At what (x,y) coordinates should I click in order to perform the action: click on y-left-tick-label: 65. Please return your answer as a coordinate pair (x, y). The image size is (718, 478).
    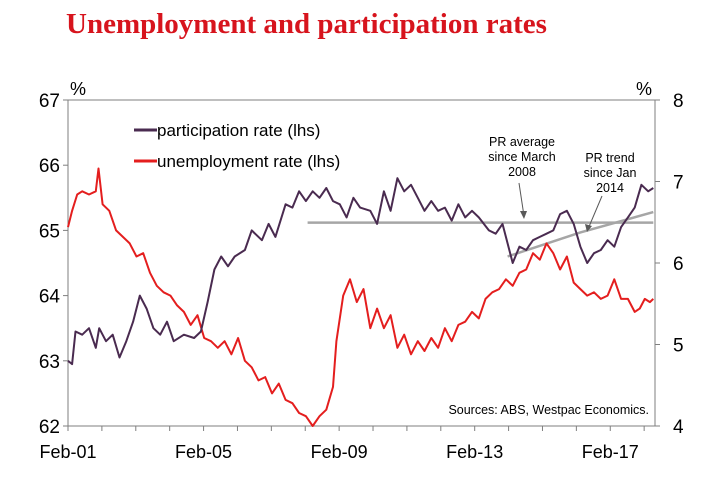
    Looking at the image, I should click on (49, 231).